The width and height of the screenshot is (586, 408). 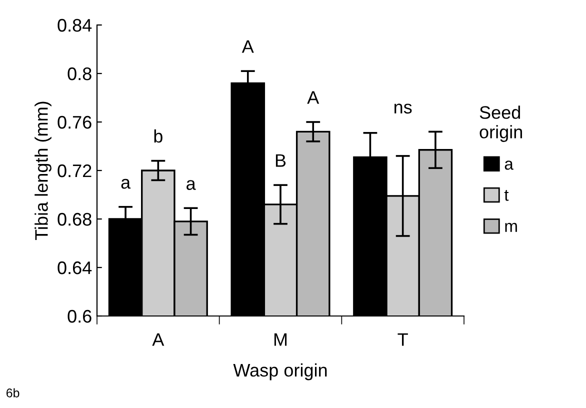 I want to click on annotation: b, so click(x=158, y=136).